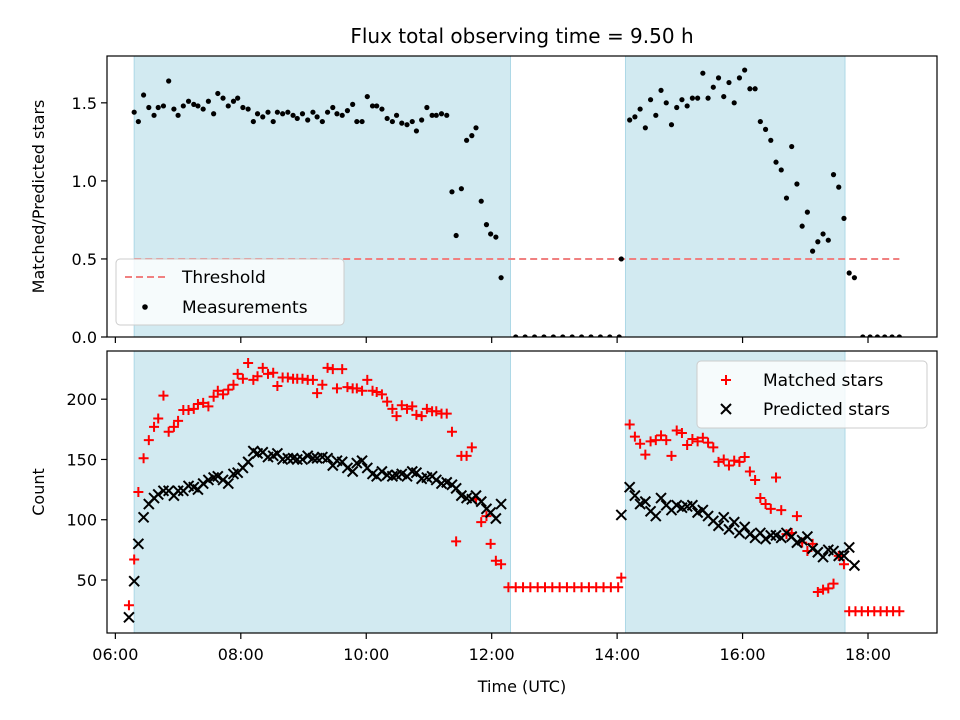  I want to click on x-tick-label: 10:00, so click(366, 654).